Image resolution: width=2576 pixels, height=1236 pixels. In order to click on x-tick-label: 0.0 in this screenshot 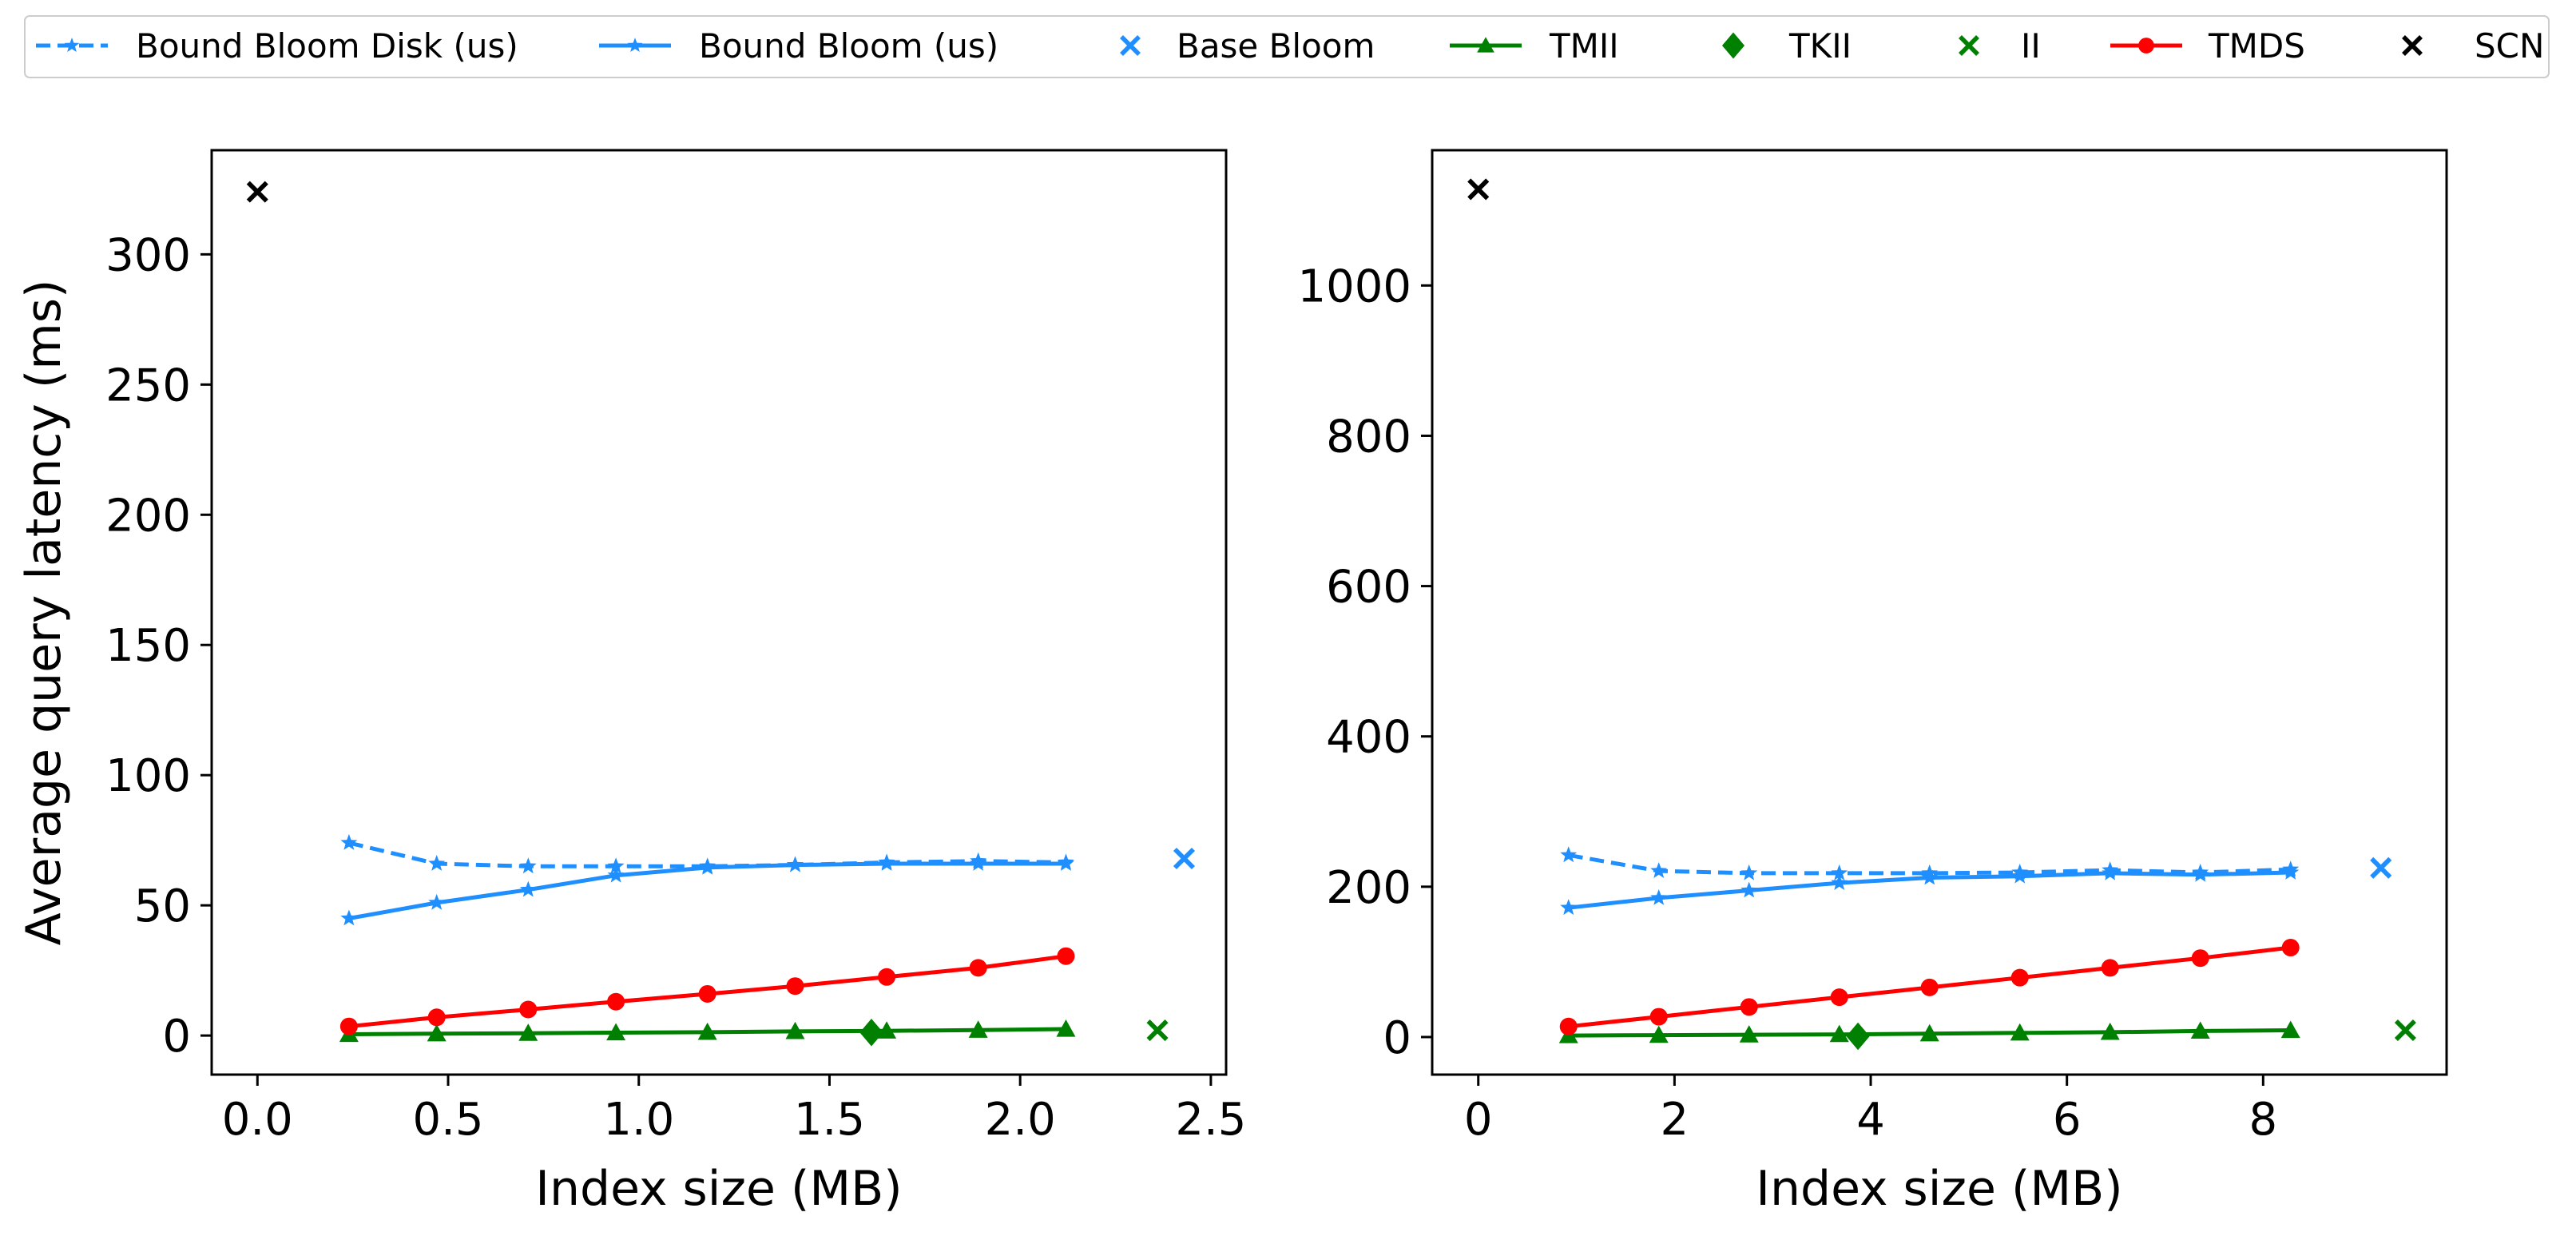, I will do `click(257, 1120)`.